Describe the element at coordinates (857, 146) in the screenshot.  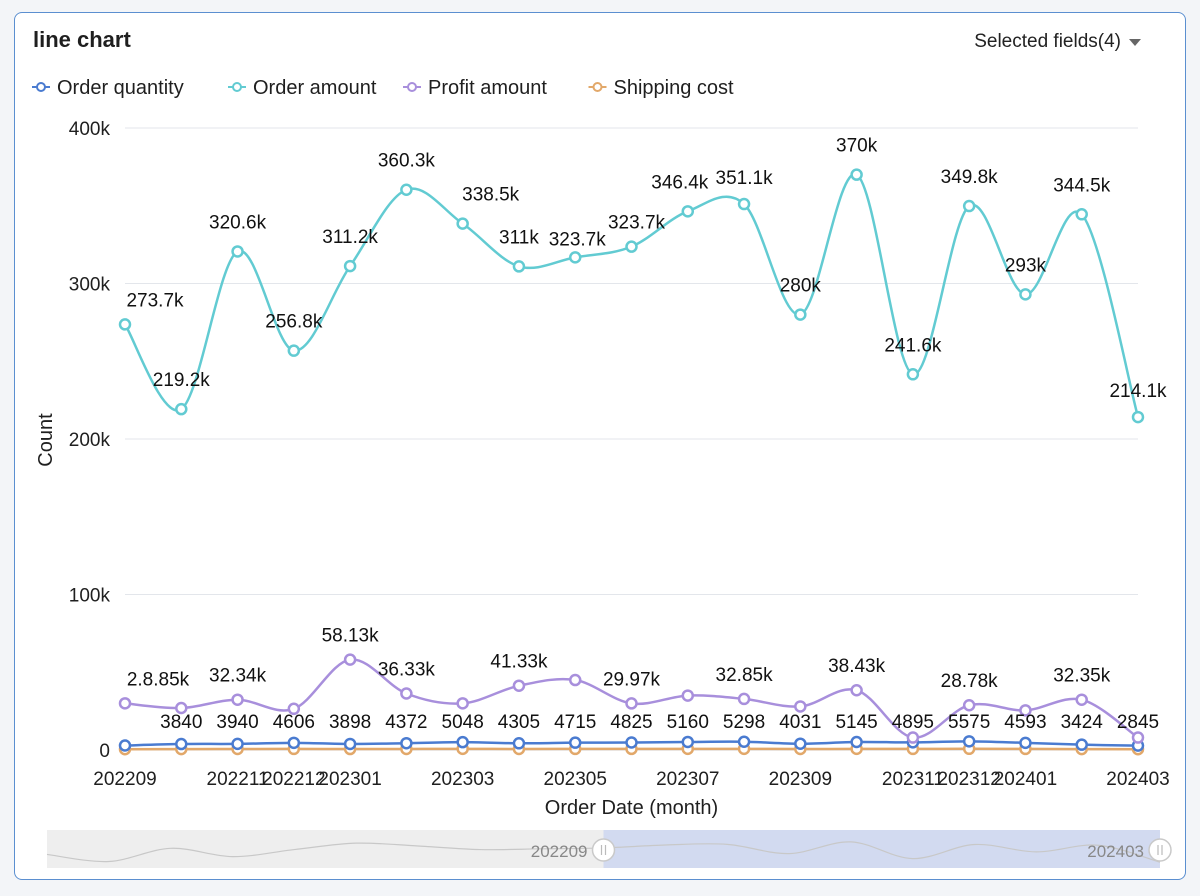
I see `data-label: 370k` at that location.